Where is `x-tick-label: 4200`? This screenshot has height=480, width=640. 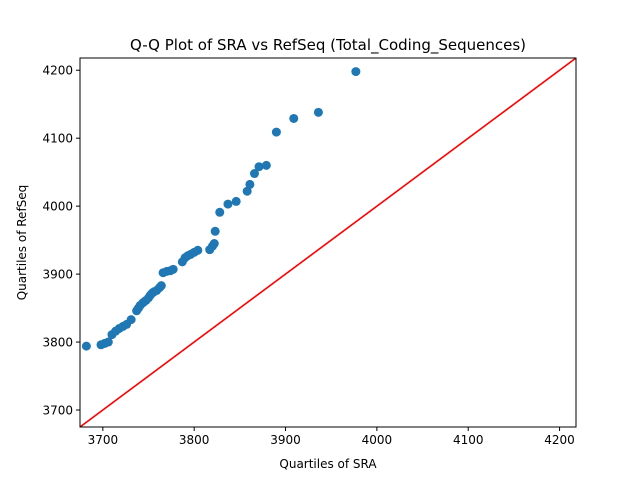
x-tick-label: 4200 is located at coordinates (559, 440).